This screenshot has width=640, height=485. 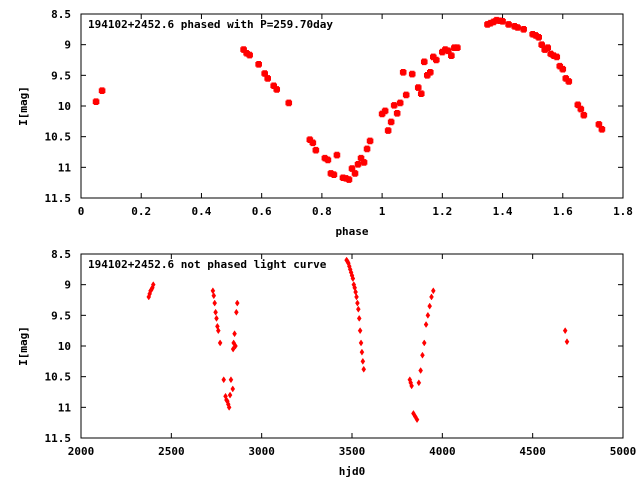 What do you see at coordinates (262, 211) in the screenshot?
I see `top-x-tick-label: 0.6` at bounding box center [262, 211].